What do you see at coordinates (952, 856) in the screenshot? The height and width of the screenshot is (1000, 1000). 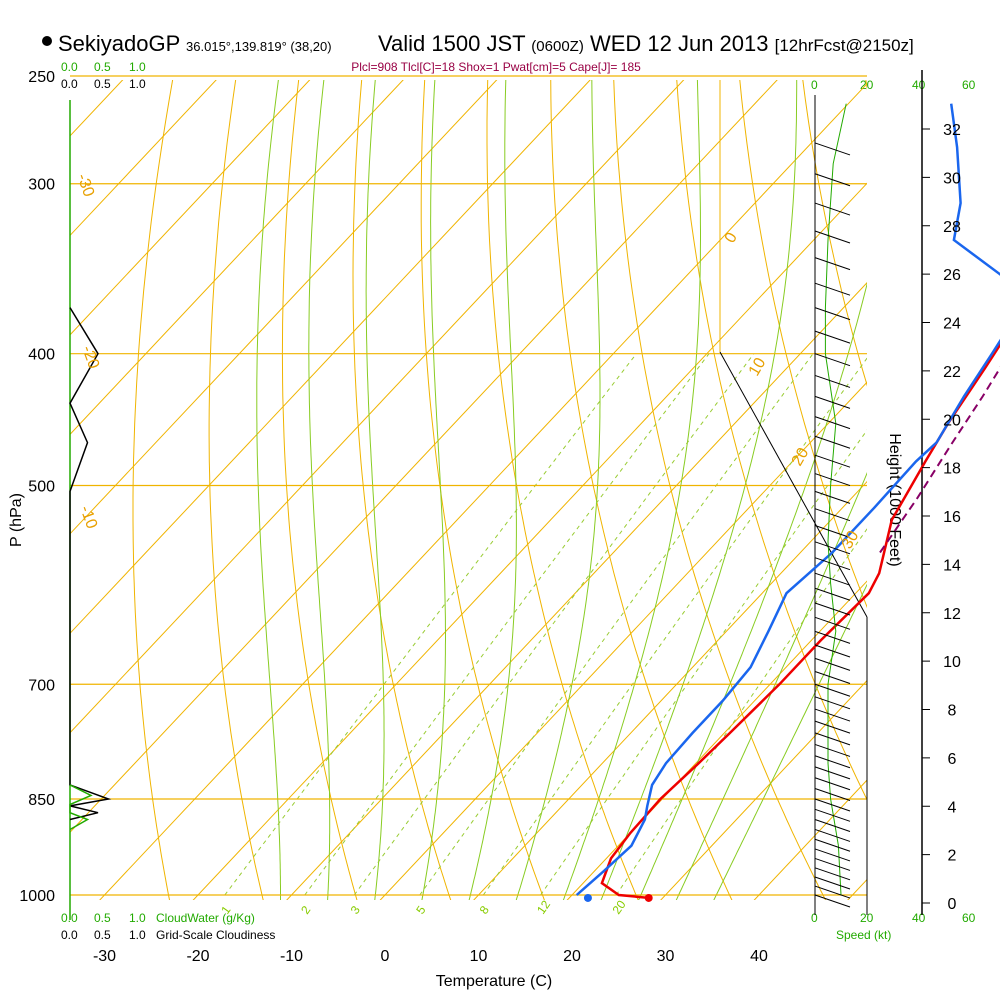 I see `y2-tick-label: 2` at bounding box center [952, 856].